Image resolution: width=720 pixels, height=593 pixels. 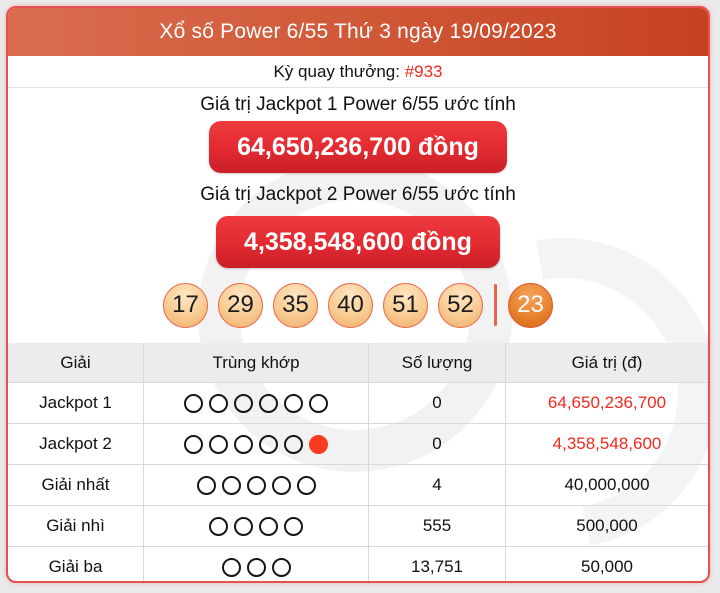 I want to click on jackpot2-amount-row: 4,358,548,600 đồng, so click(x=358, y=242).